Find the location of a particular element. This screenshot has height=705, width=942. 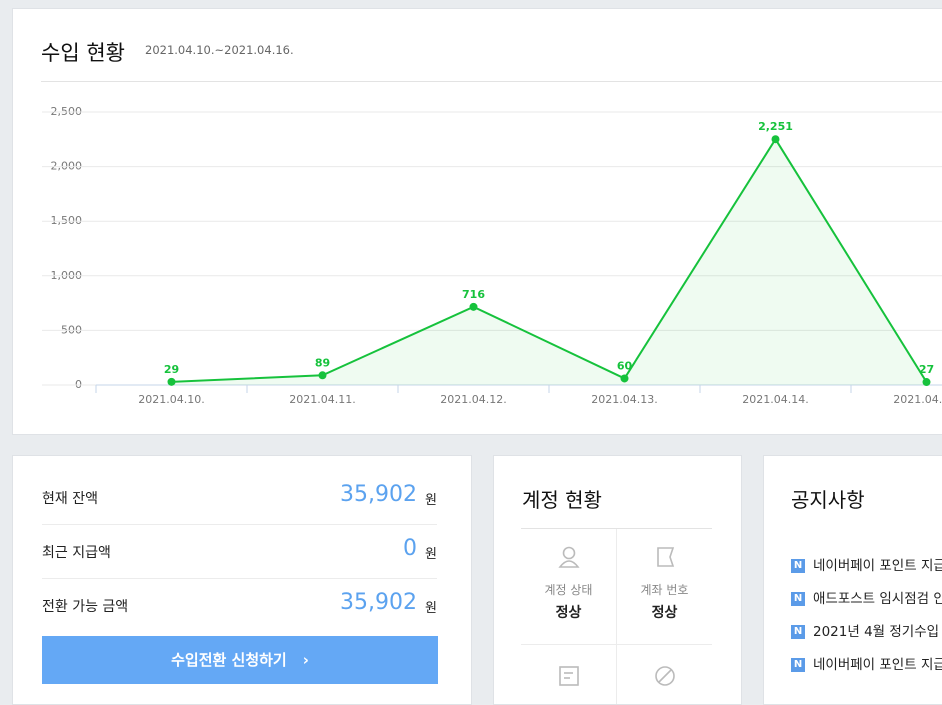

label: 현재 잔액 is located at coordinates (70, 499).